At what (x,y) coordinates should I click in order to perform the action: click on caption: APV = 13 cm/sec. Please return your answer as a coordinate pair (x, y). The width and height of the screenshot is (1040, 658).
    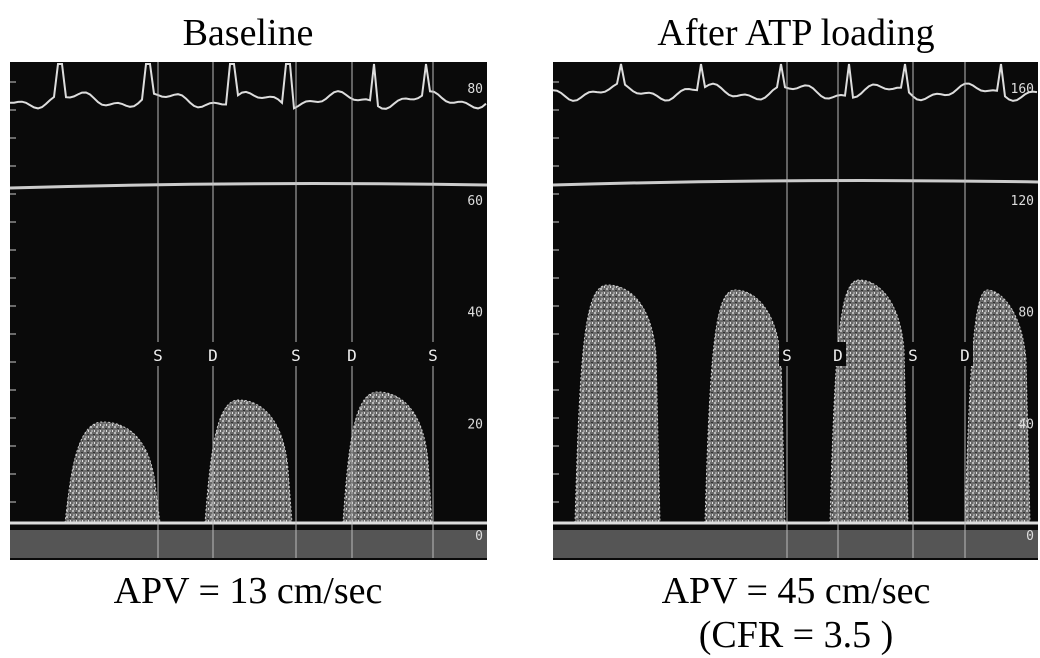
    Looking at the image, I should click on (248, 591).